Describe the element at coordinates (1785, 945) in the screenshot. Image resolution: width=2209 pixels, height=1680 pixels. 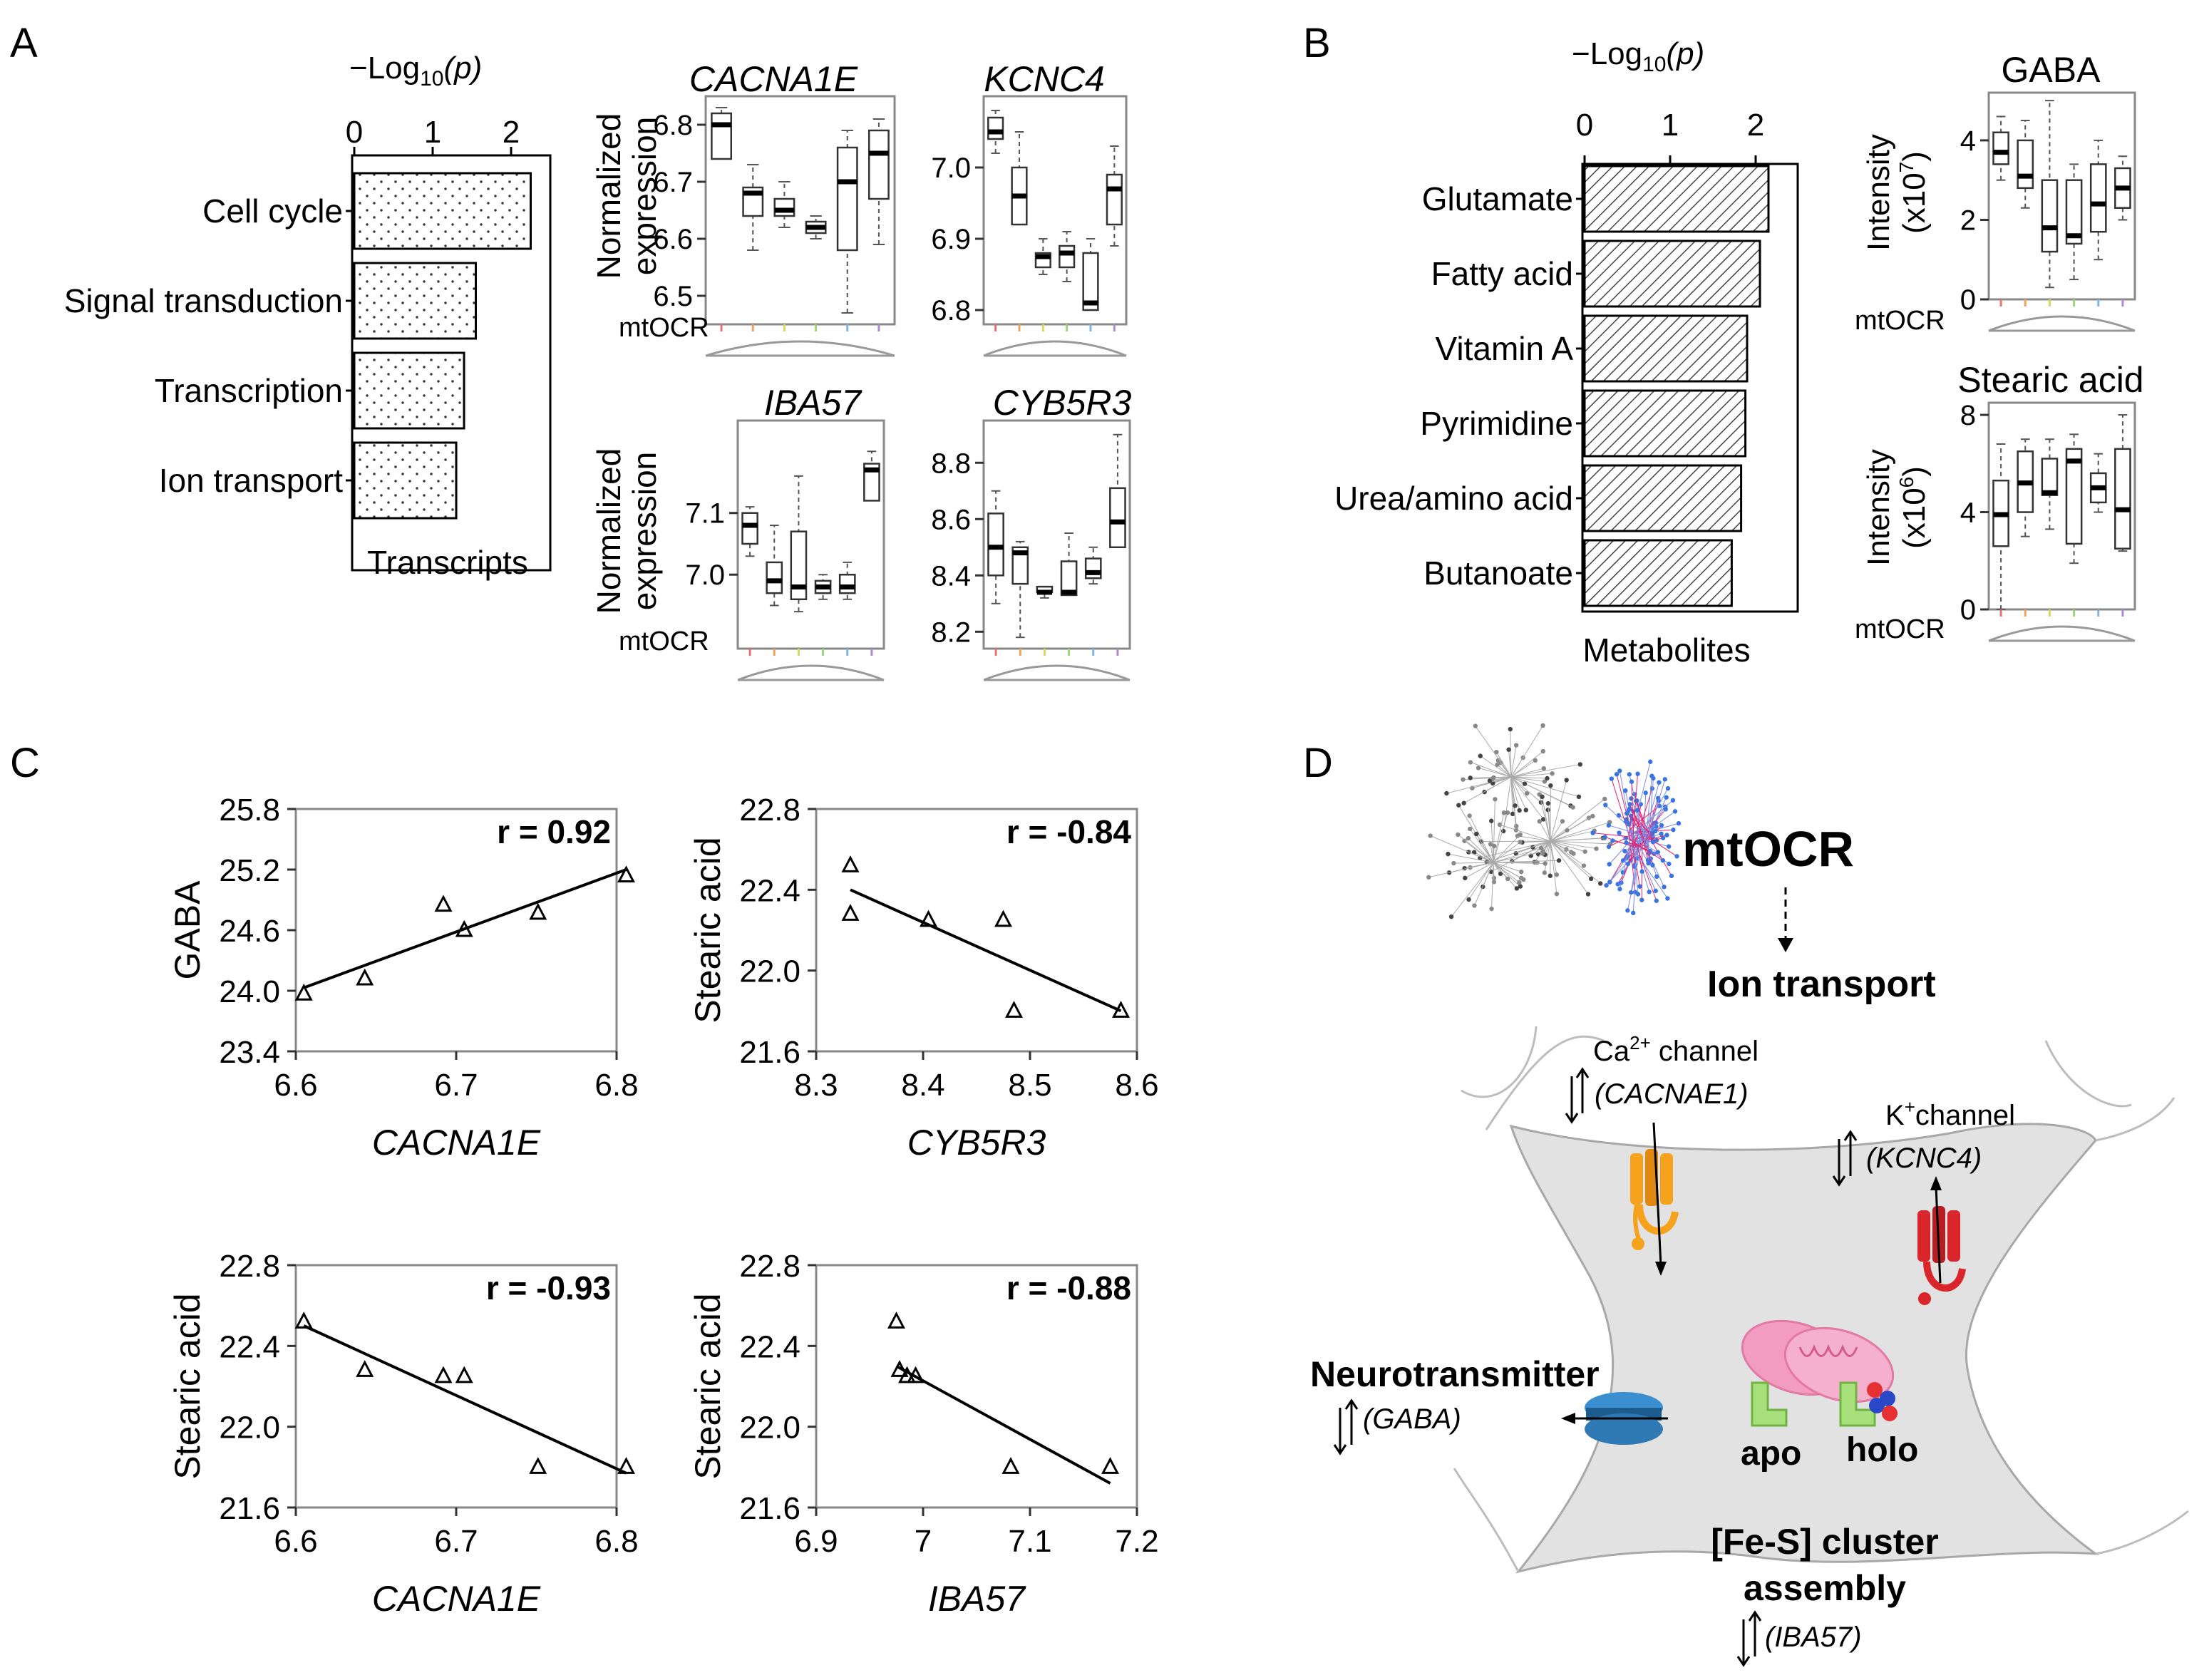
I see `mtocr-arrow-head-icon` at that location.